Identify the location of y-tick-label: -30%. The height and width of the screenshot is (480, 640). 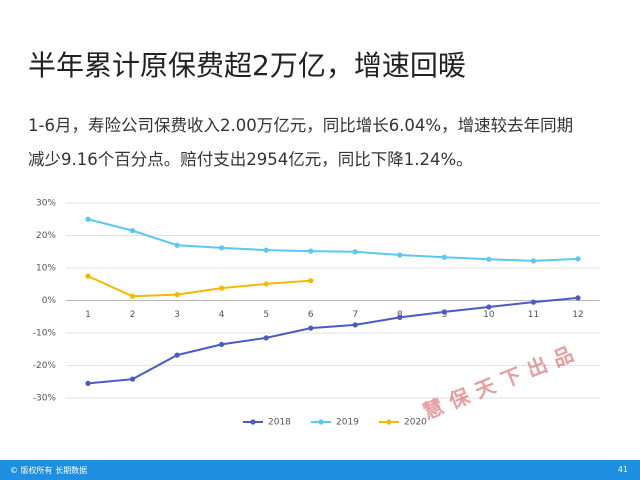
(45, 399).